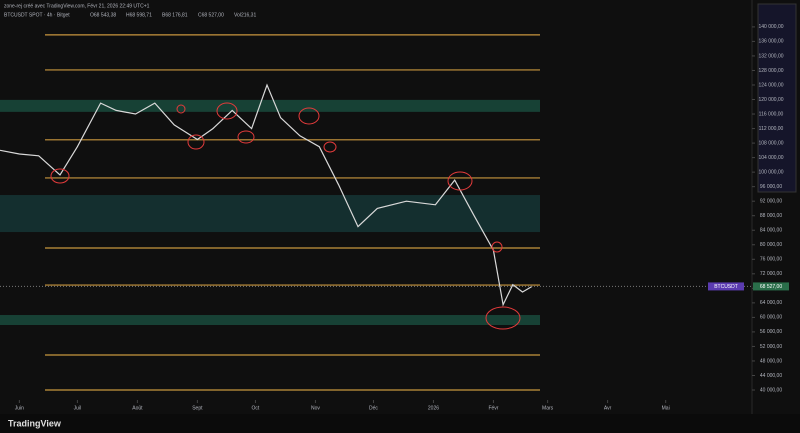  Describe the element at coordinates (19, 408) in the screenshot. I see `x-tick-label: Juin` at that location.